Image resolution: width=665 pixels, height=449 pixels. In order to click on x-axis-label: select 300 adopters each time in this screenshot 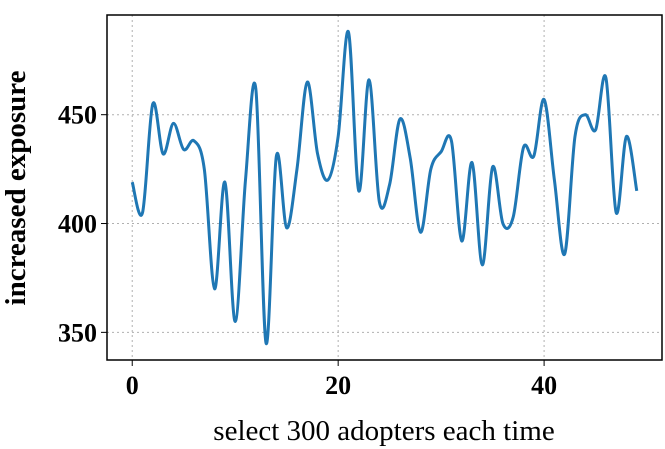, I will do `click(383, 431)`.